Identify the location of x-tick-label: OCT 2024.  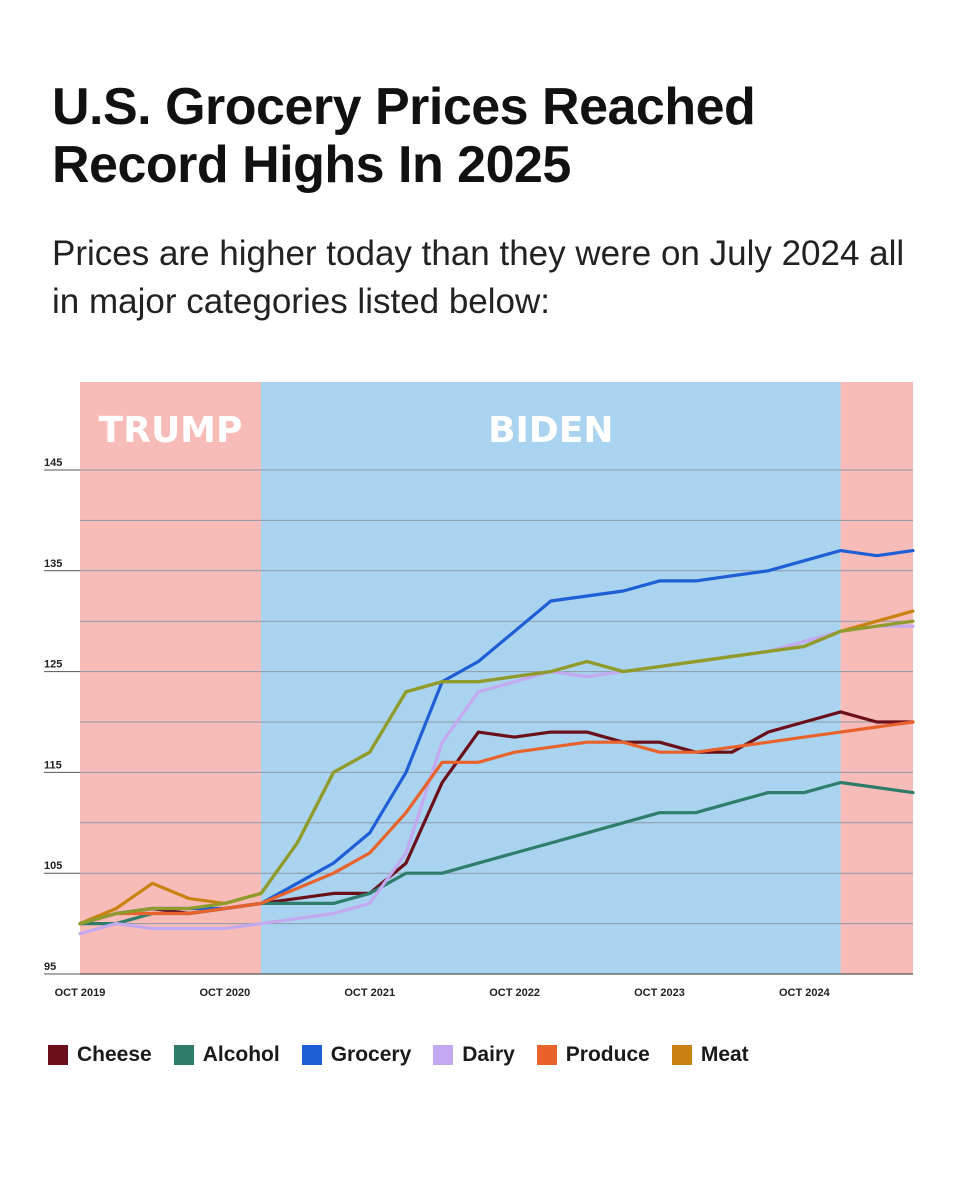
(805, 993).